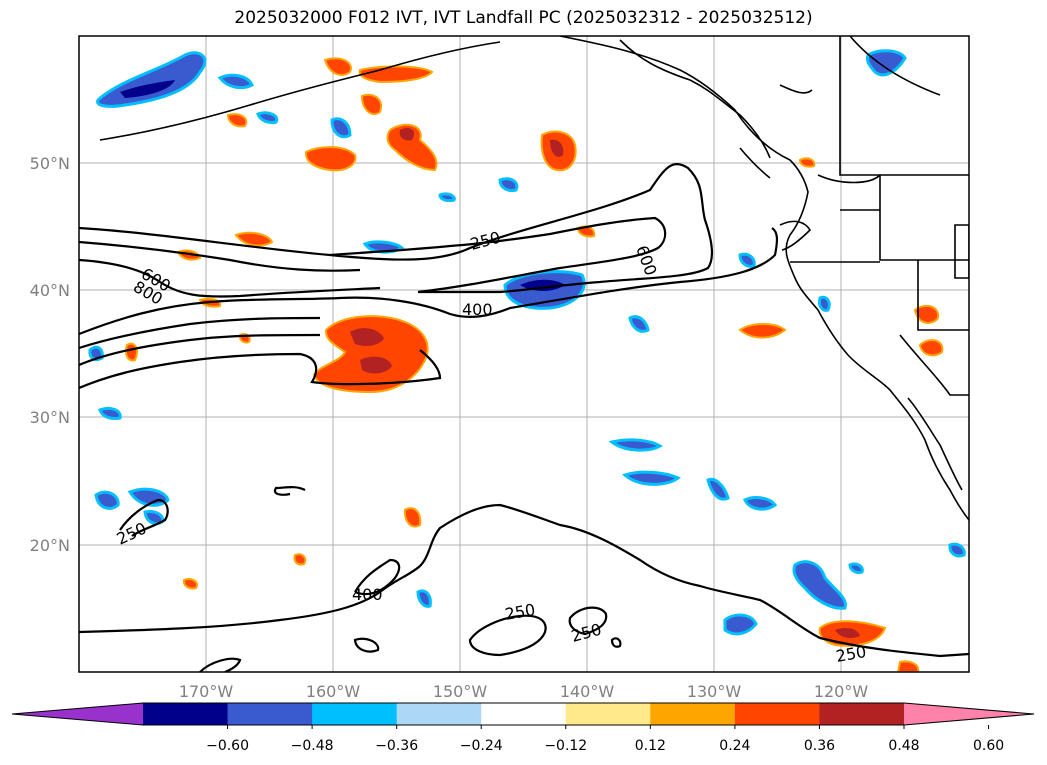 This screenshot has width=1047, height=765. What do you see at coordinates (460, 691) in the screenshot?
I see `lon-tick-label: 150°W` at bounding box center [460, 691].